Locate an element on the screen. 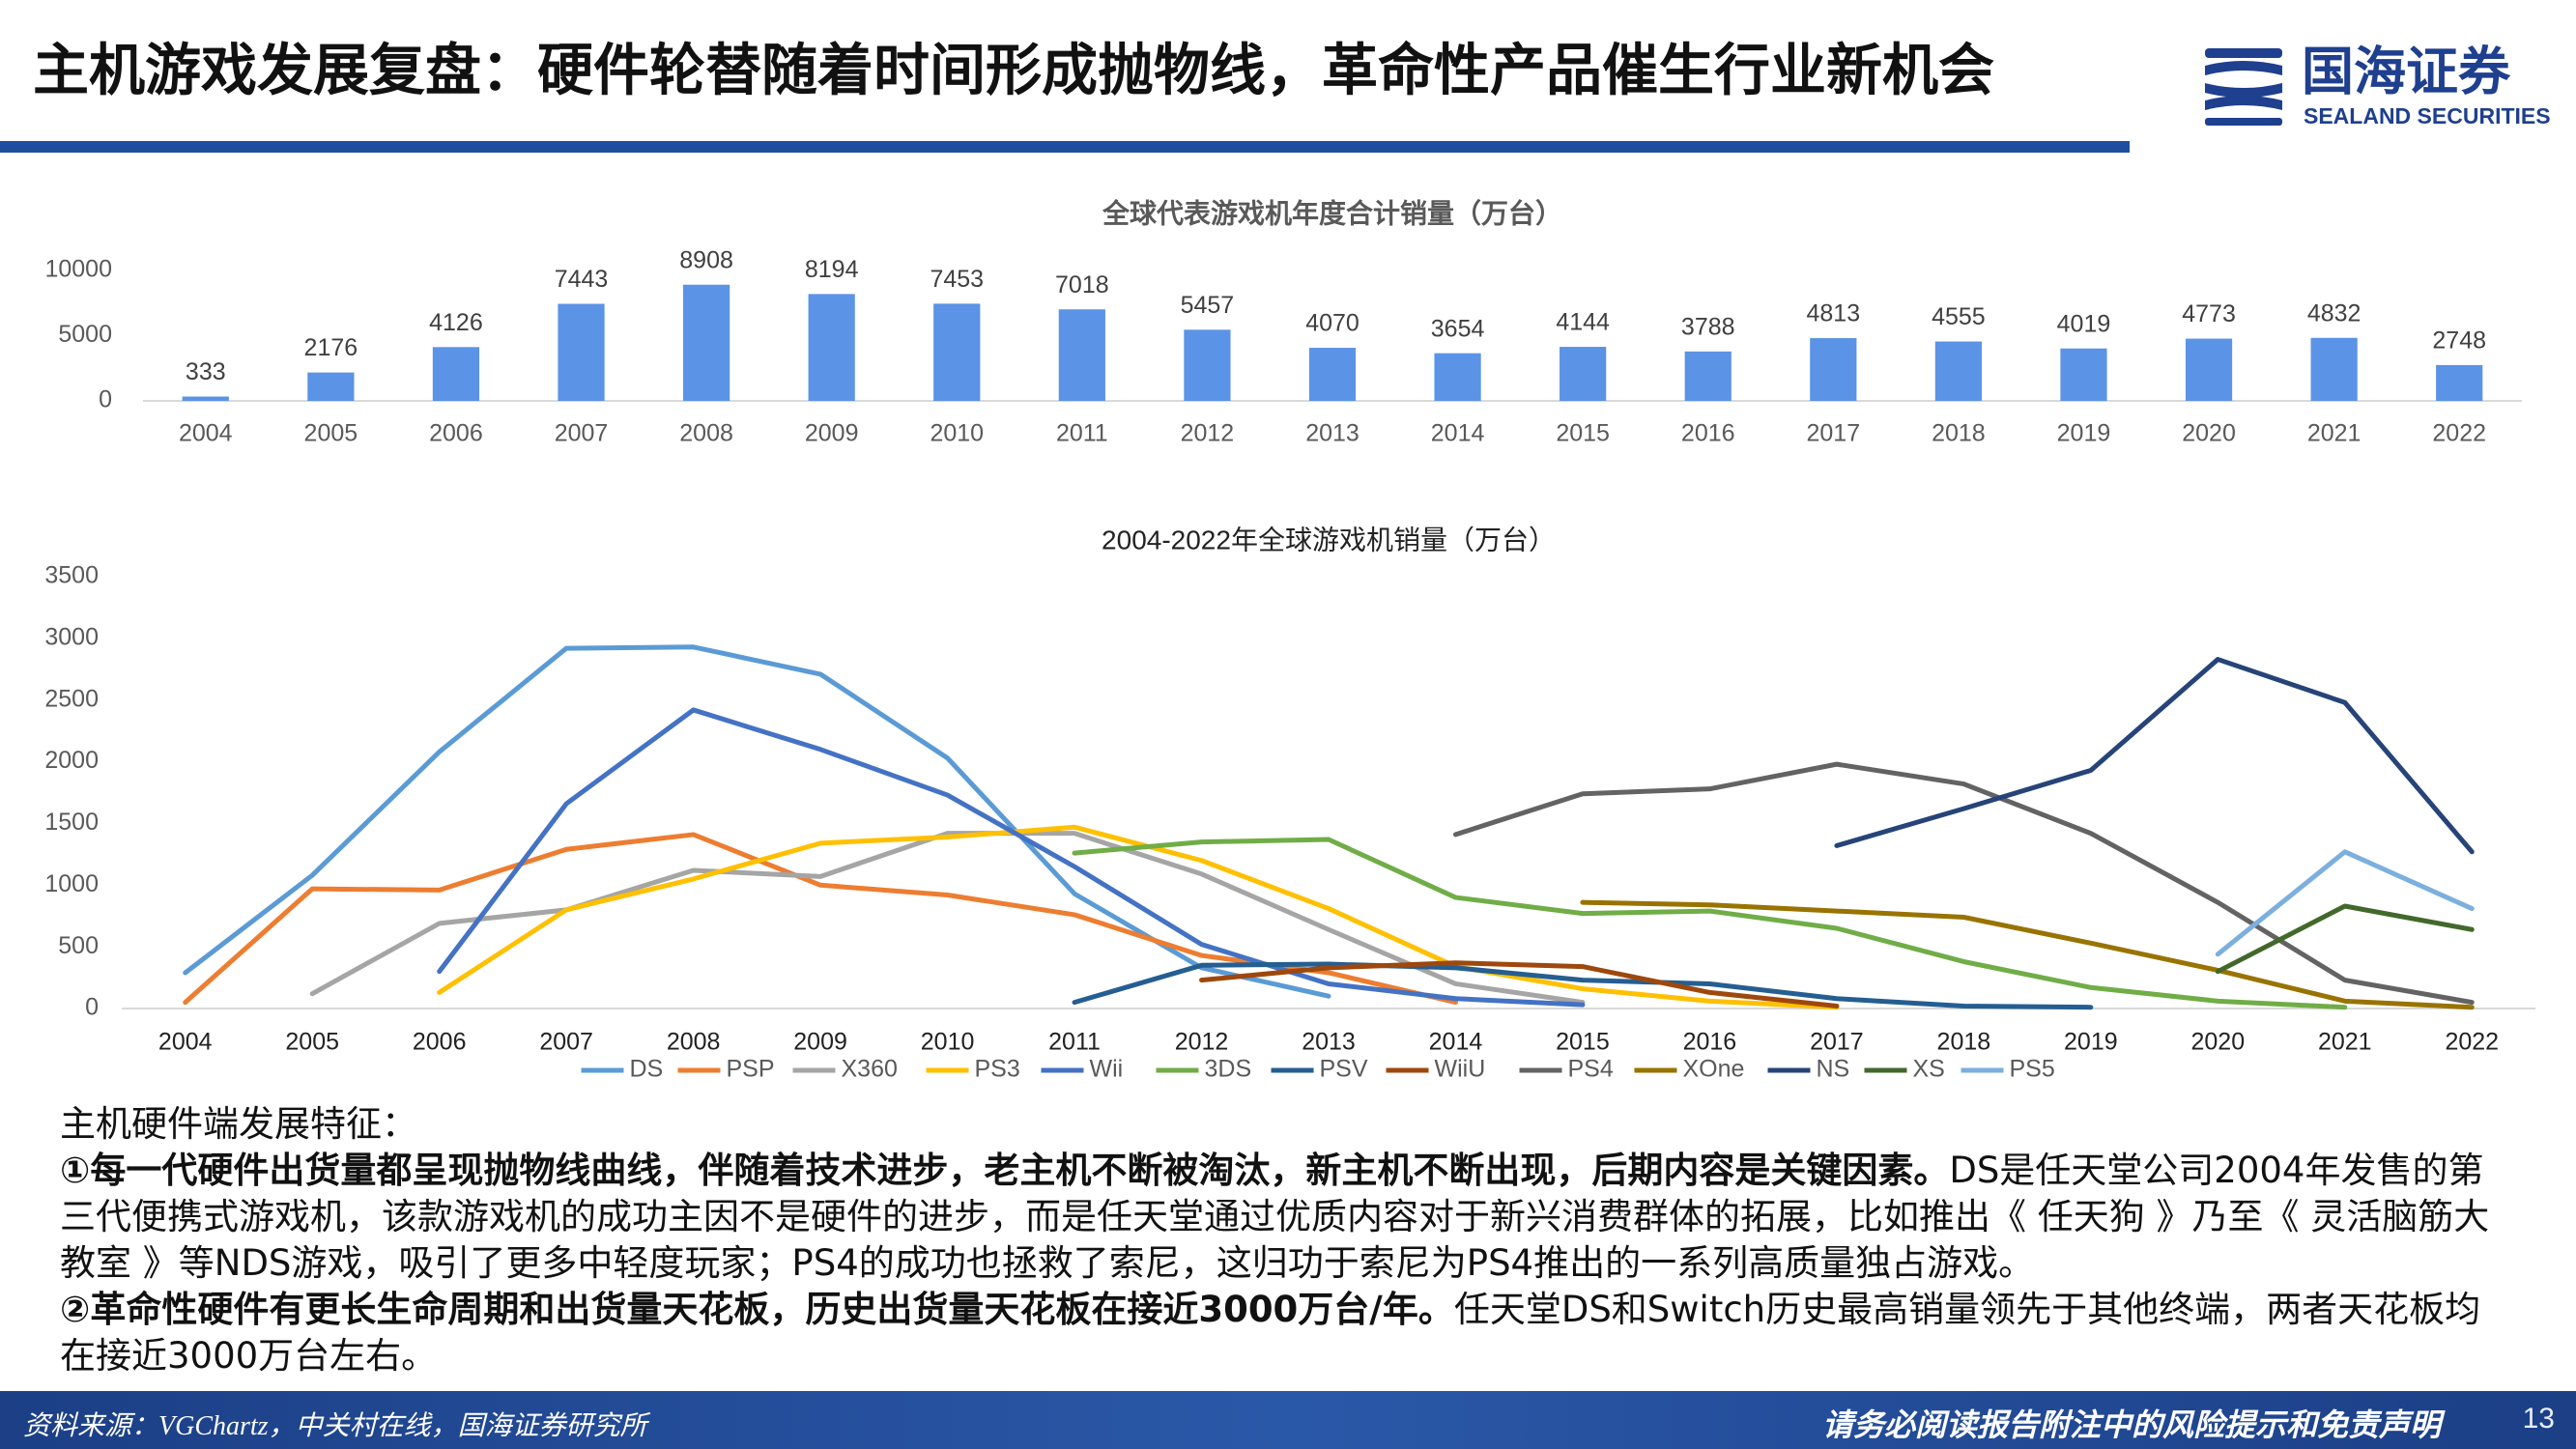 The image size is (2576, 1449). data-label: 4773 is located at coordinates (2209, 313).